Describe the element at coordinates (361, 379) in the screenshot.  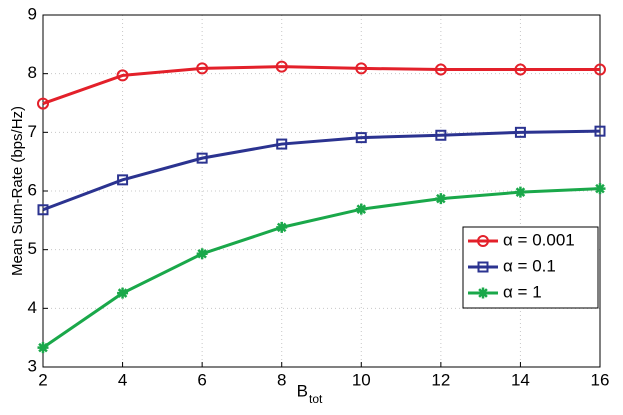
I see `x-tick-label: 10` at that location.